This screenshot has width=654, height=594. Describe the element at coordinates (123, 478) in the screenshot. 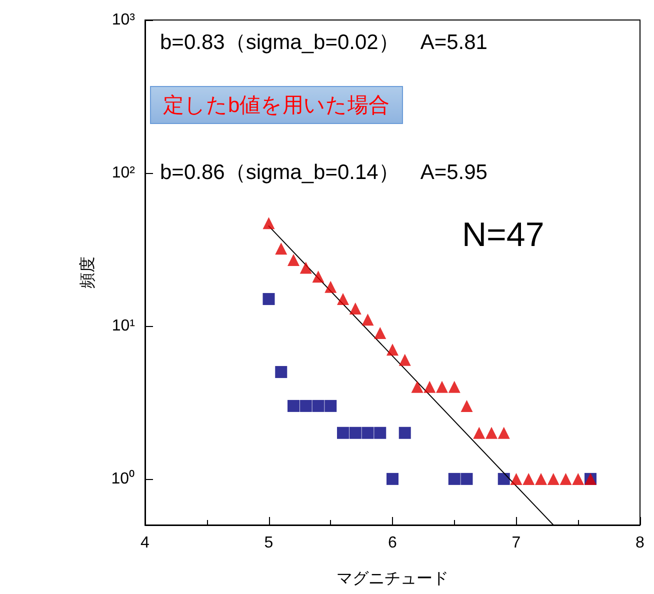

I see `y-tick-label: 10⁰` at that location.